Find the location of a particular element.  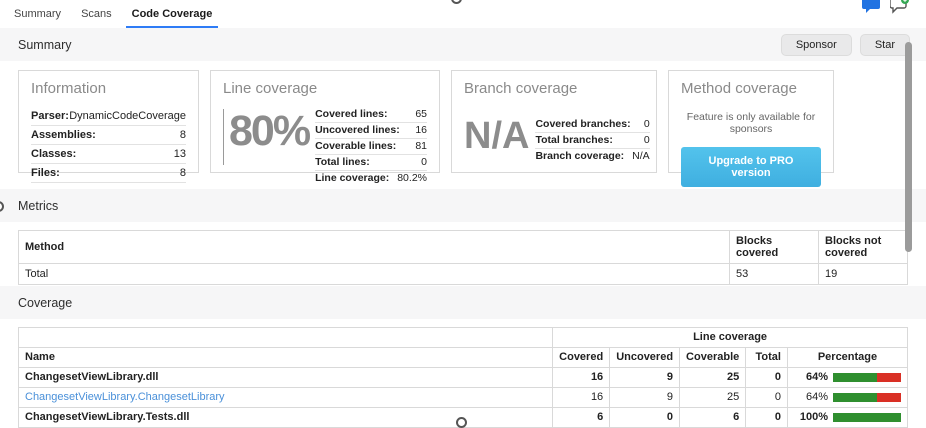

metrics-header-method: Method is located at coordinates (374, 247).